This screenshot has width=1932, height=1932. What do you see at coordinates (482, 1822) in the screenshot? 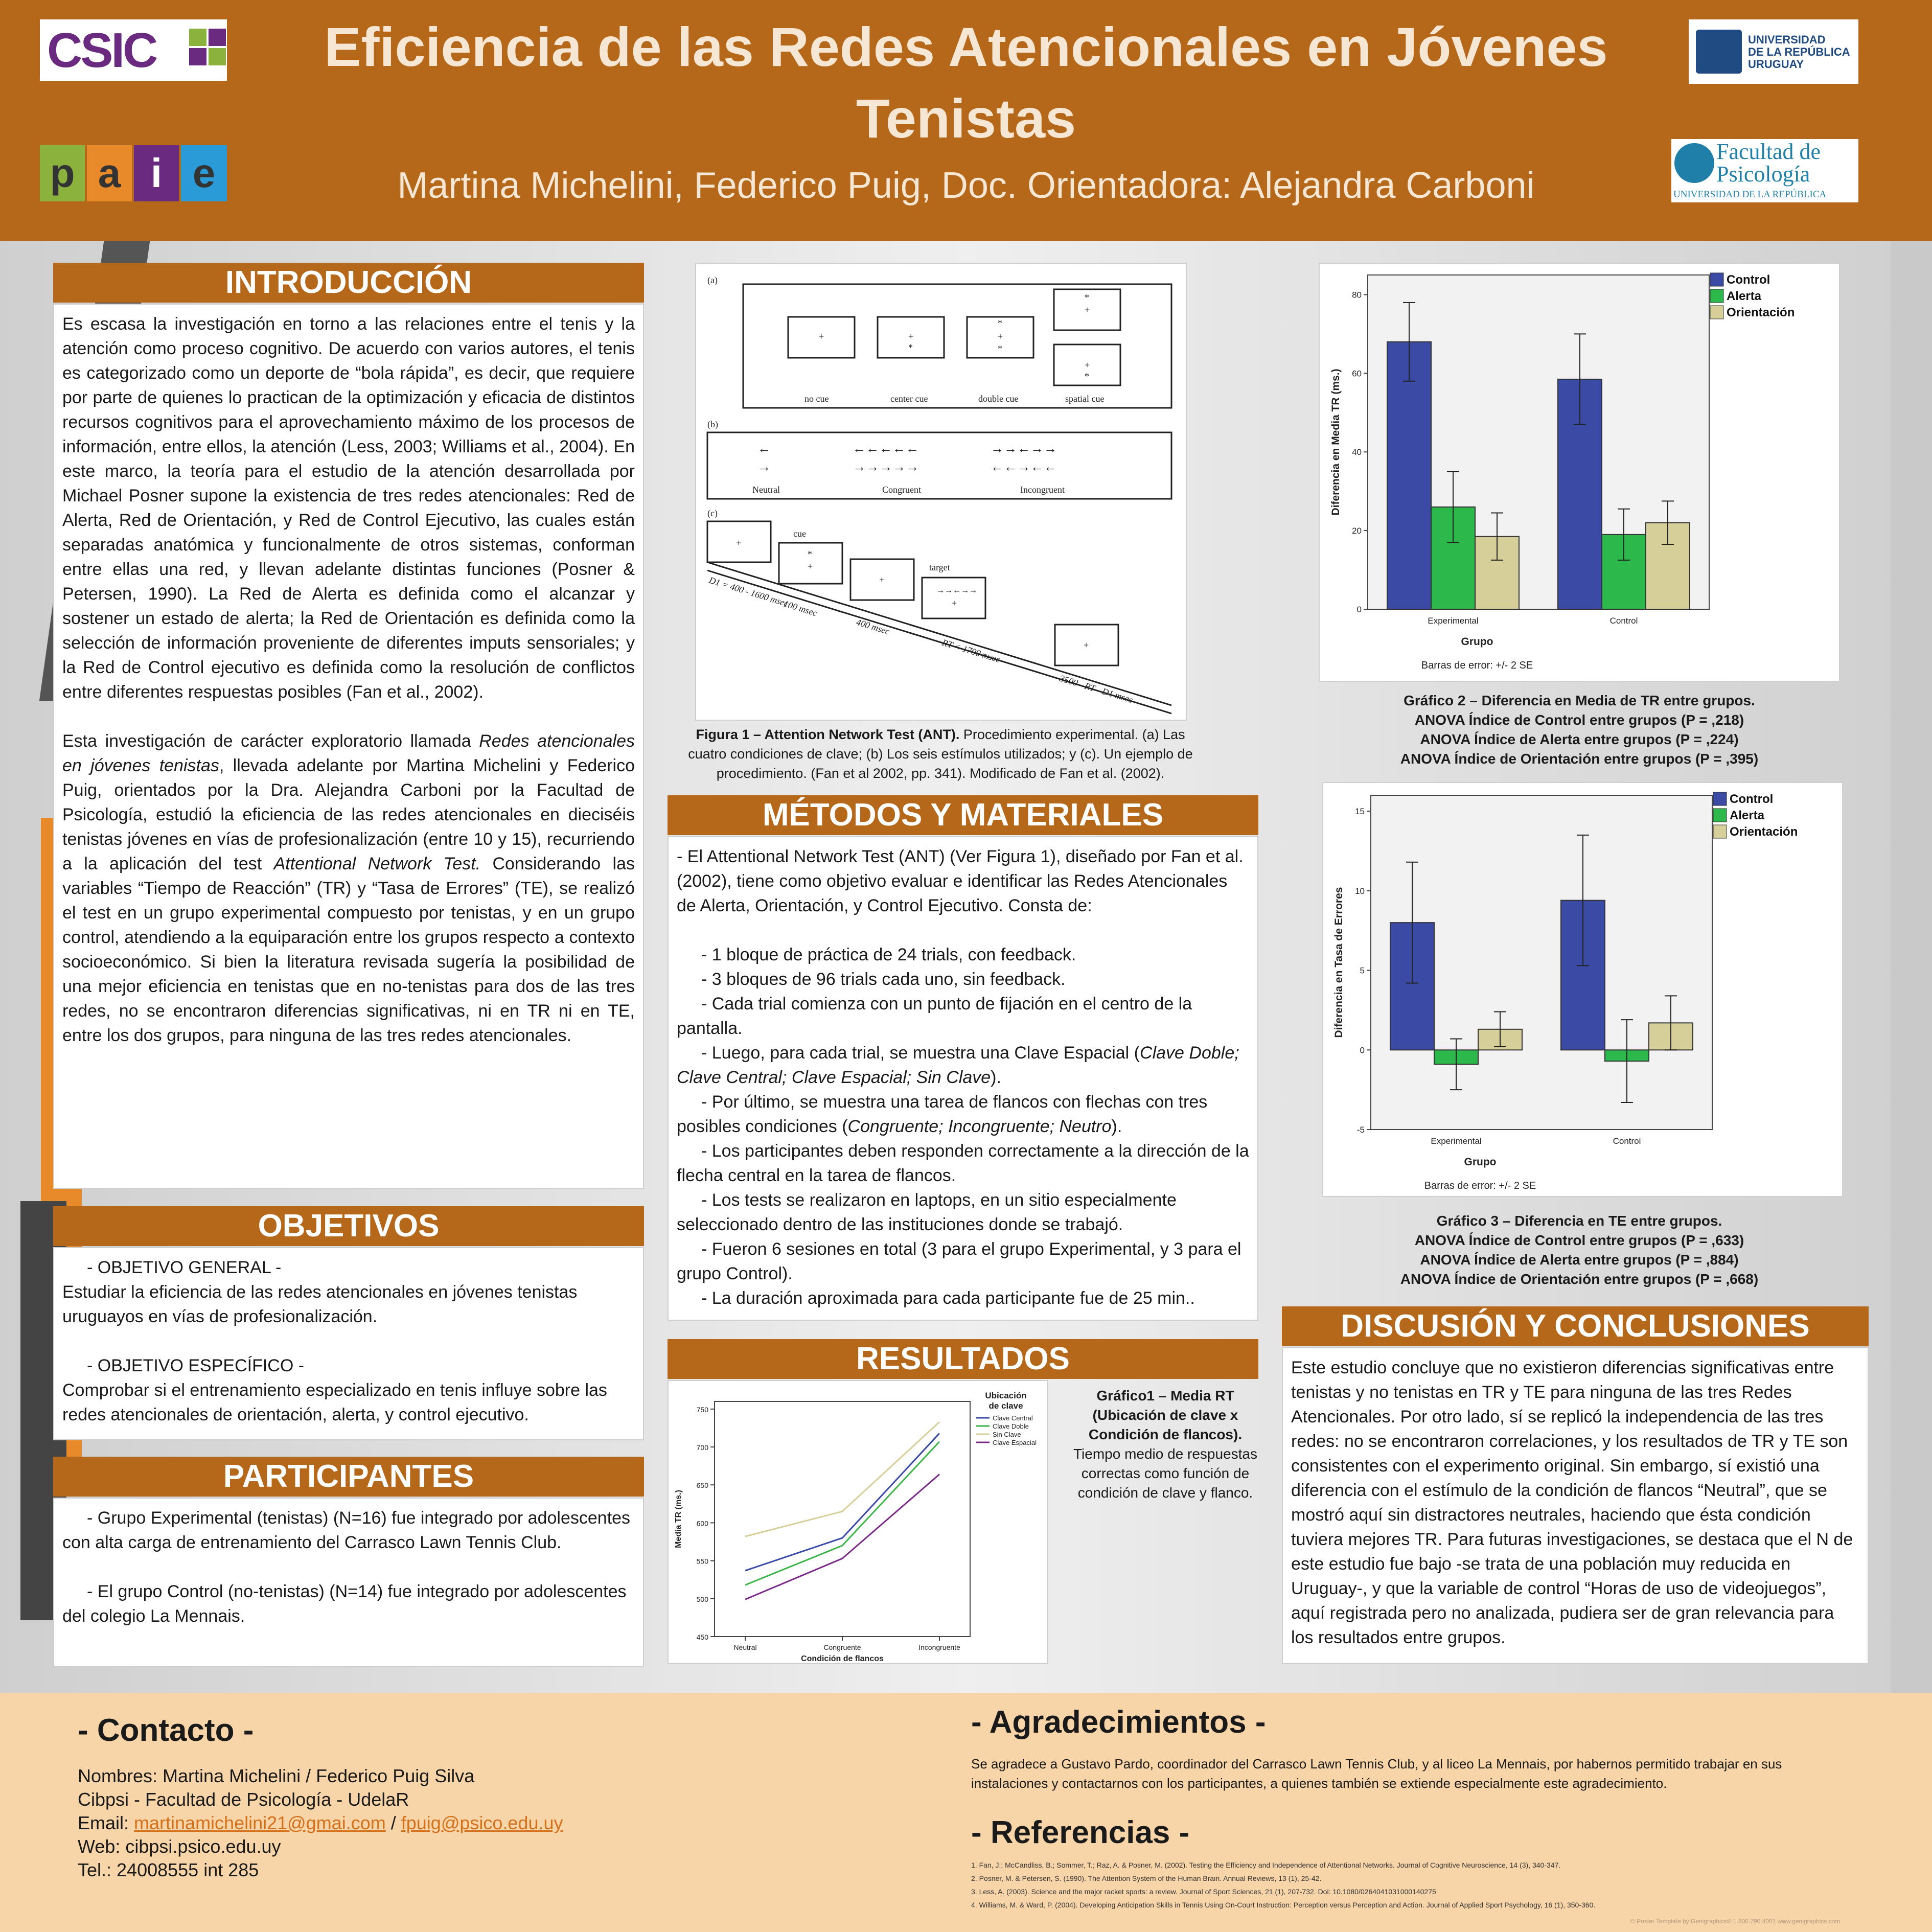
I see `email-link-2: fpuig@psico.edu.uy` at bounding box center [482, 1822].